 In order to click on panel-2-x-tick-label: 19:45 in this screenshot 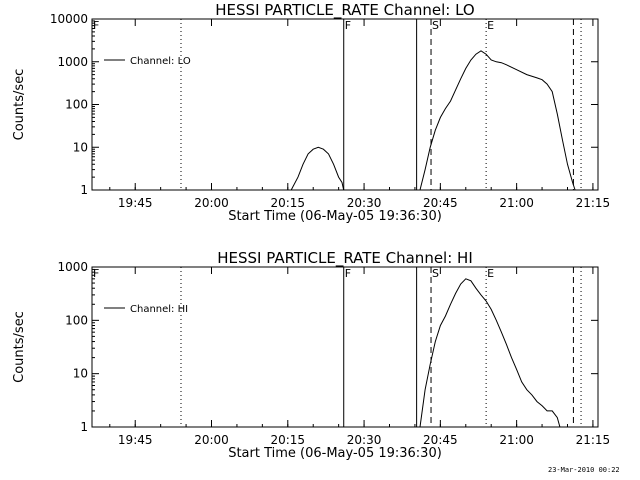, I will do `click(135, 440)`.